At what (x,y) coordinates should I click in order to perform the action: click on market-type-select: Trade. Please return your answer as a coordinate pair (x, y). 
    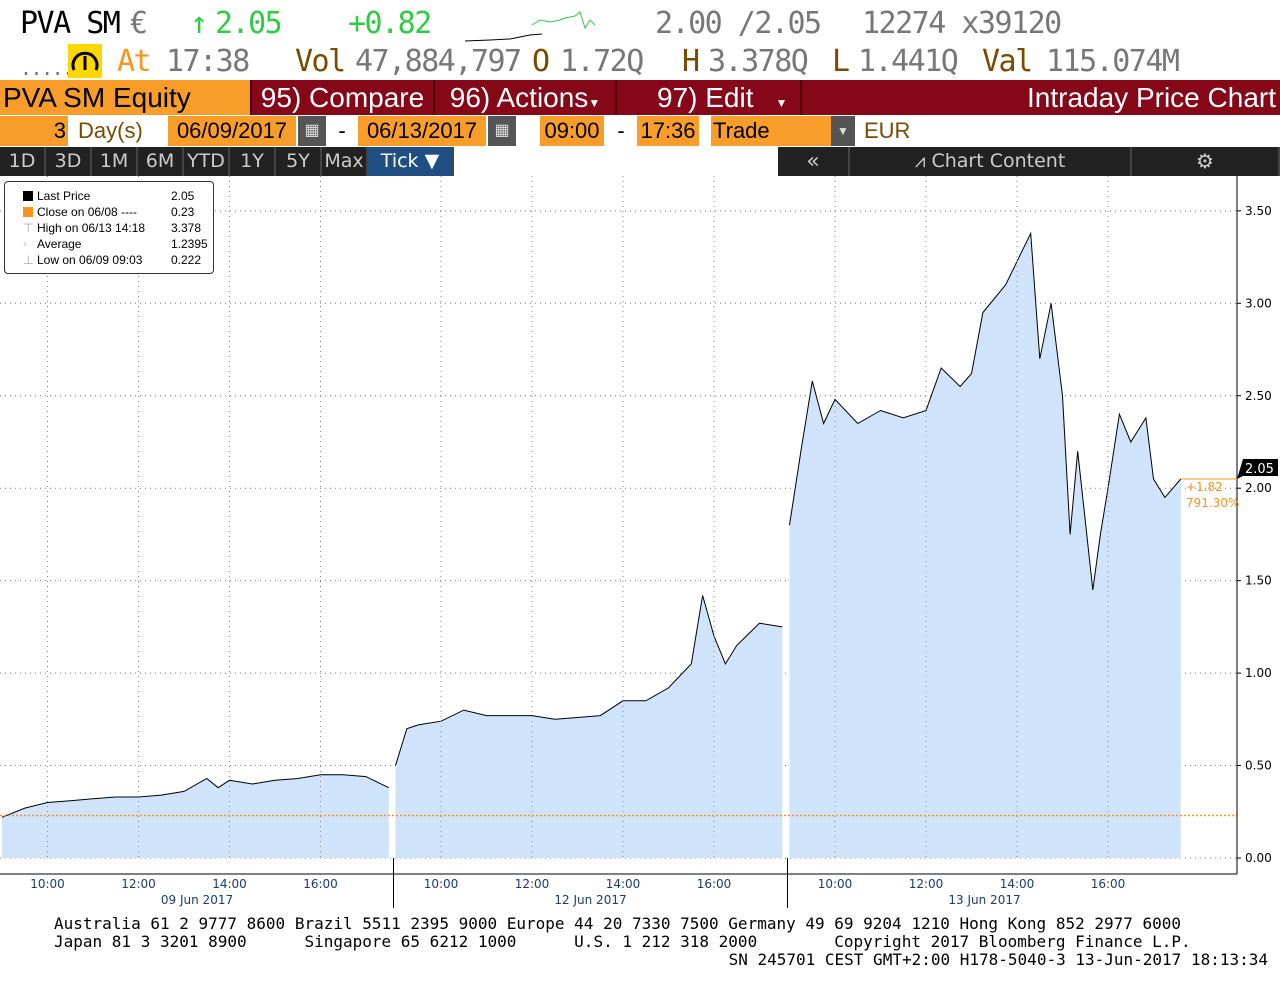
    Looking at the image, I should click on (771, 131).